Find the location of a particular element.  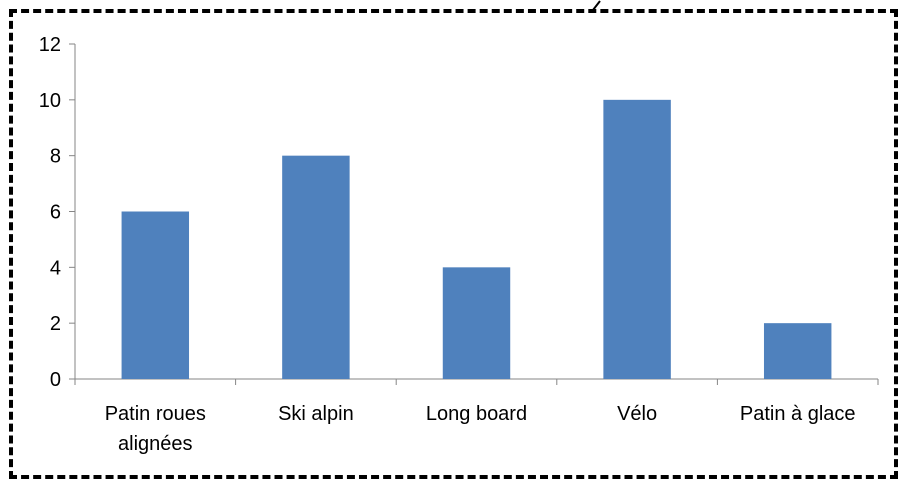

x-tick-label: Patin à glace is located at coordinates (798, 414).